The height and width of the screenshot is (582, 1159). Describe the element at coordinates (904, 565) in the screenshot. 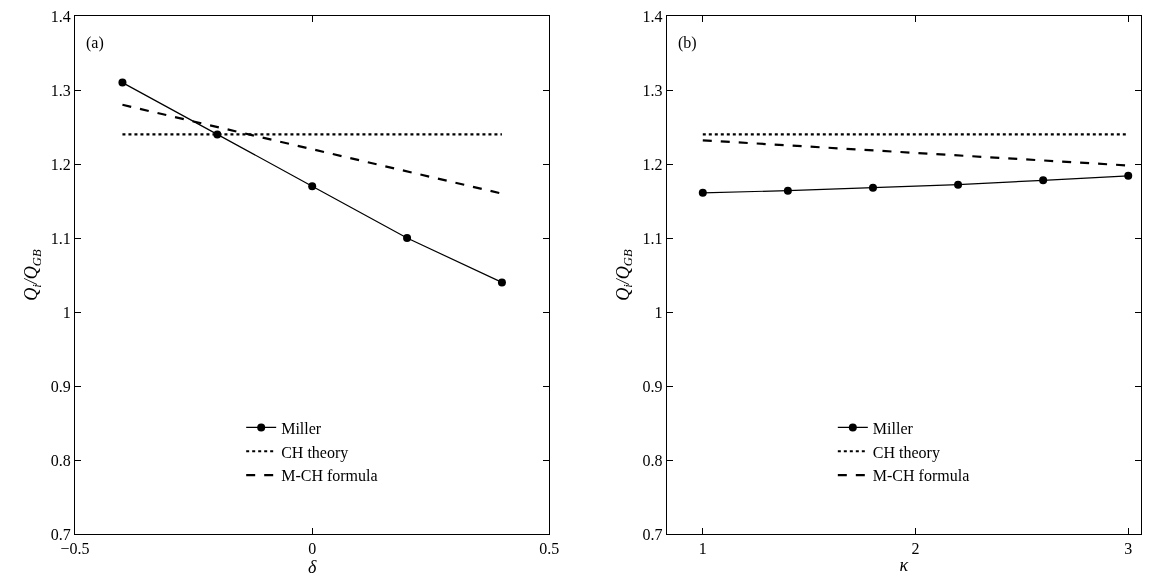

I see `x-axis-title: κ` at that location.